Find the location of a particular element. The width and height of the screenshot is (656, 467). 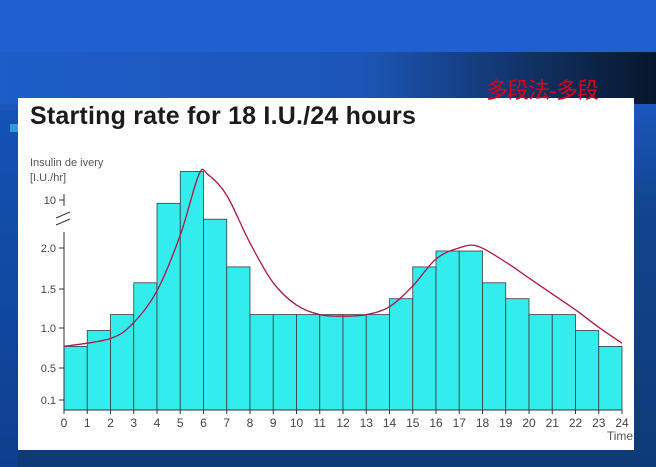

x-tick-label: 5 is located at coordinates (180, 423).